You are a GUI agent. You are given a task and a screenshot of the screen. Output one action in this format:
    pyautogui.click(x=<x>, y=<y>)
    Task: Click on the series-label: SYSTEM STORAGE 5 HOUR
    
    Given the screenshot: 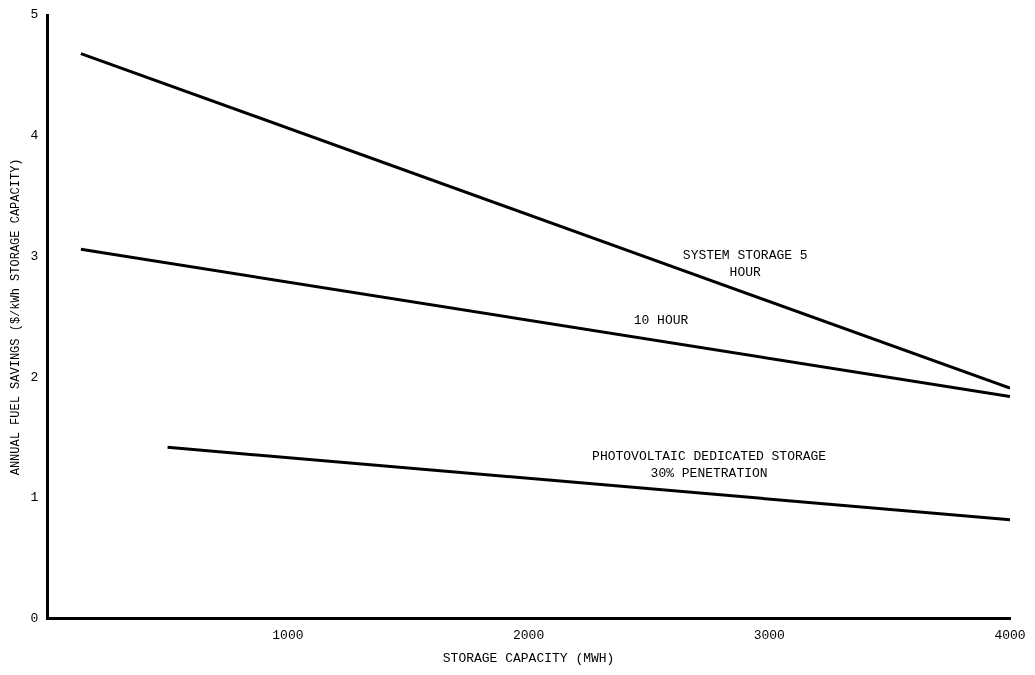 What is the action you would take?
    pyautogui.click(x=745, y=263)
    